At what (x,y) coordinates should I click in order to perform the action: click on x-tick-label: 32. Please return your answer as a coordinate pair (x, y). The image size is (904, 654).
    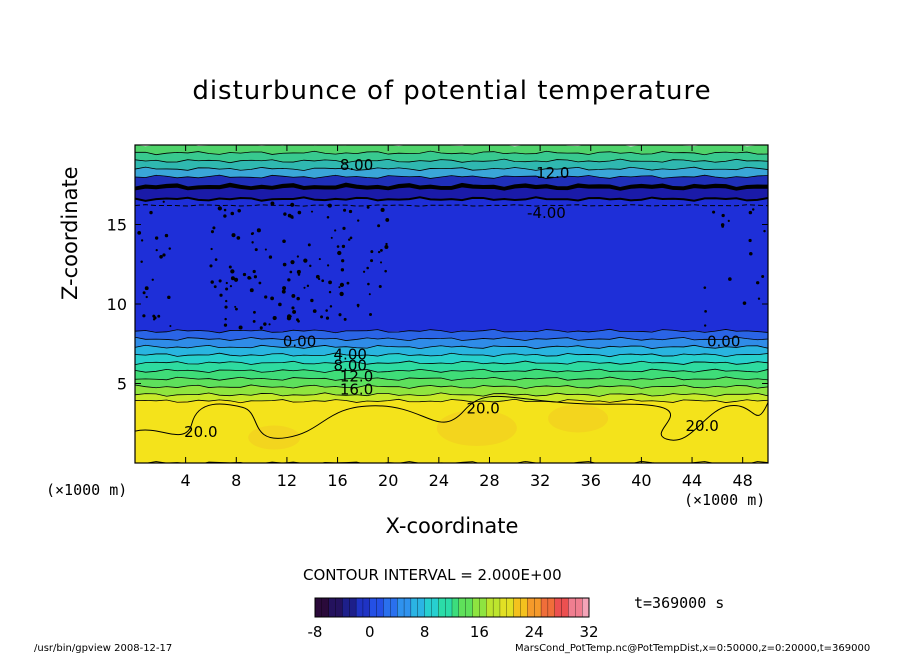
    Looking at the image, I should click on (540, 480).